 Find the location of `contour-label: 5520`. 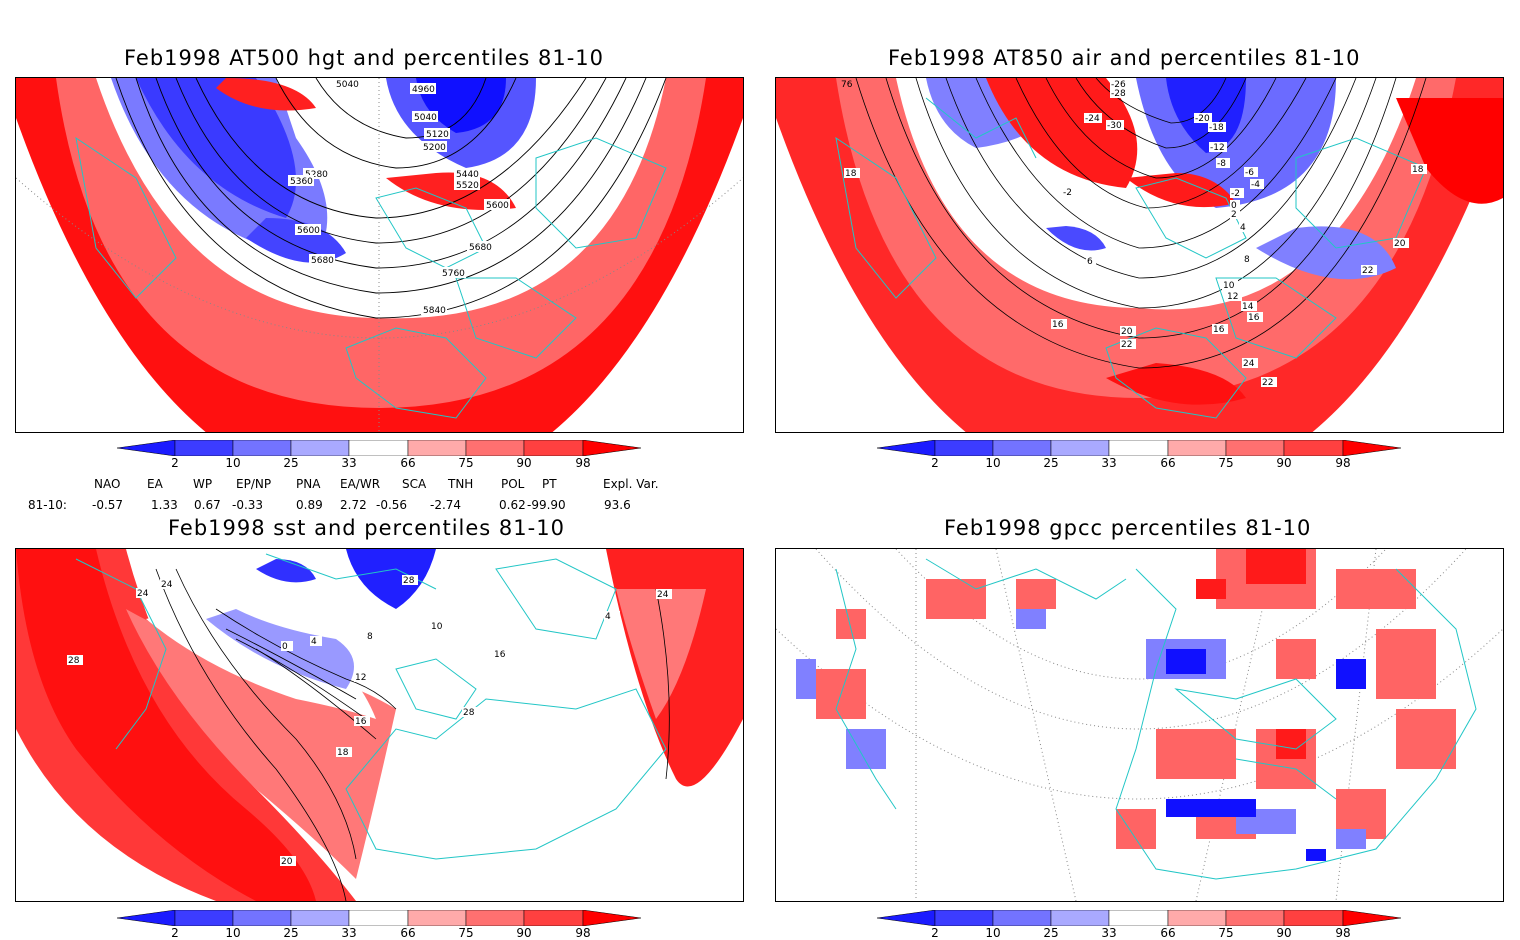

contour-label: 5520 is located at coordinates (467, 186).